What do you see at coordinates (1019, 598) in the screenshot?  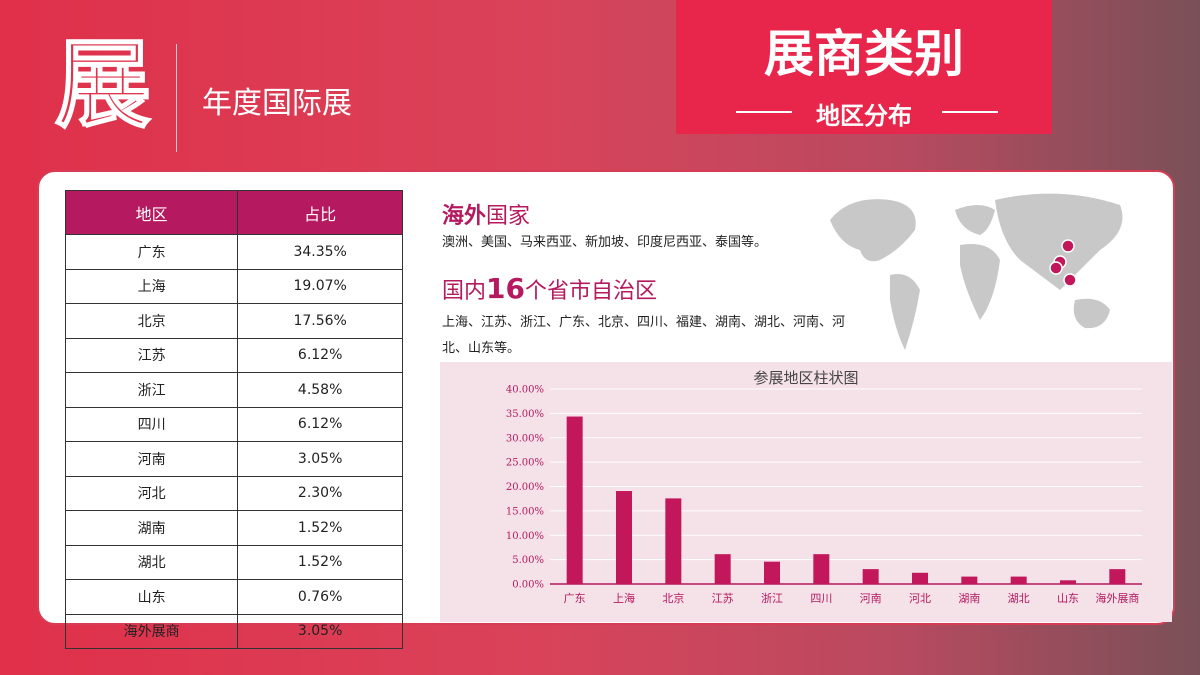 I see `x-tick-label: 湖北` at bounding box center [1019, 598].